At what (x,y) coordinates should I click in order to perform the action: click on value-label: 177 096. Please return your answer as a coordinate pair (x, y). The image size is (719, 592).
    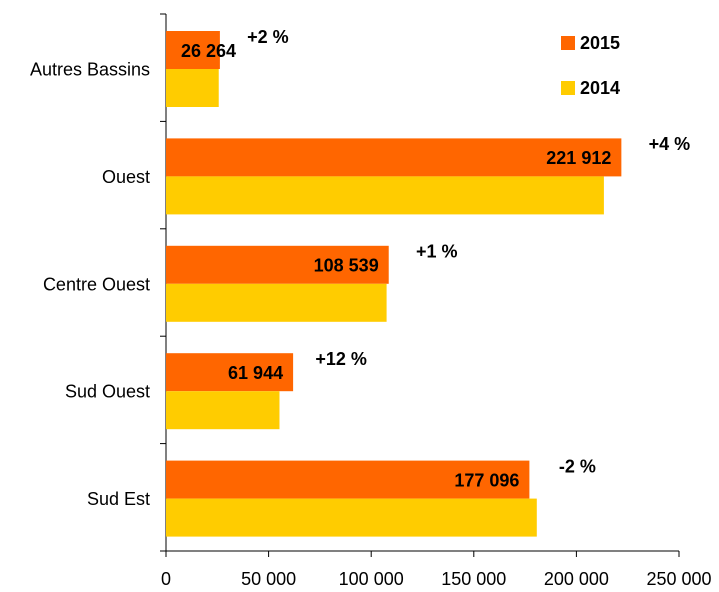
    Looking at the image, I should click on (486, 480).